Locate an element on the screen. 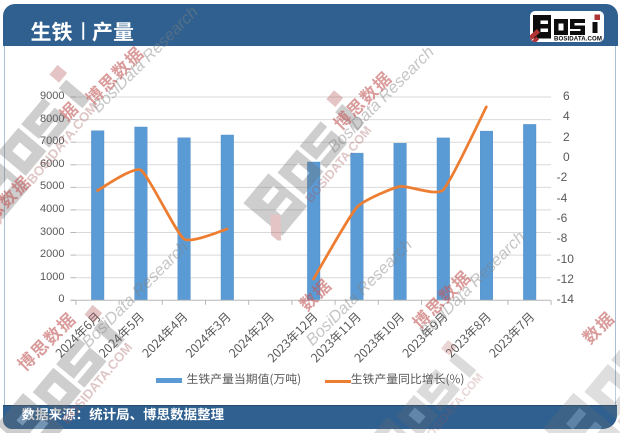 Image resolution: width=620 pixels, height=433 pixels. svg-text: BOSIDATA.COM is located at coordinates (578, 39).